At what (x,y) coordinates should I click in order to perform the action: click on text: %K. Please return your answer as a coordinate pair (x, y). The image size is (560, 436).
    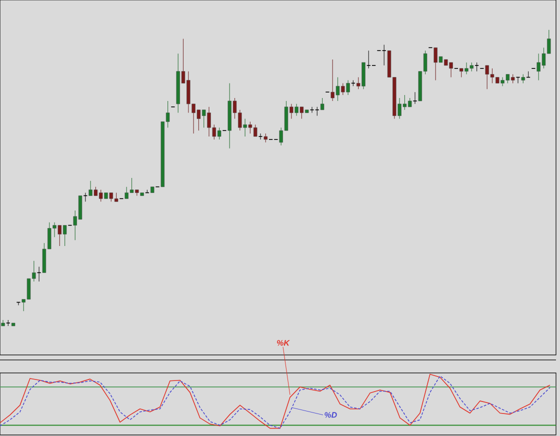
    Looking at the image, I should click on (283, 343).